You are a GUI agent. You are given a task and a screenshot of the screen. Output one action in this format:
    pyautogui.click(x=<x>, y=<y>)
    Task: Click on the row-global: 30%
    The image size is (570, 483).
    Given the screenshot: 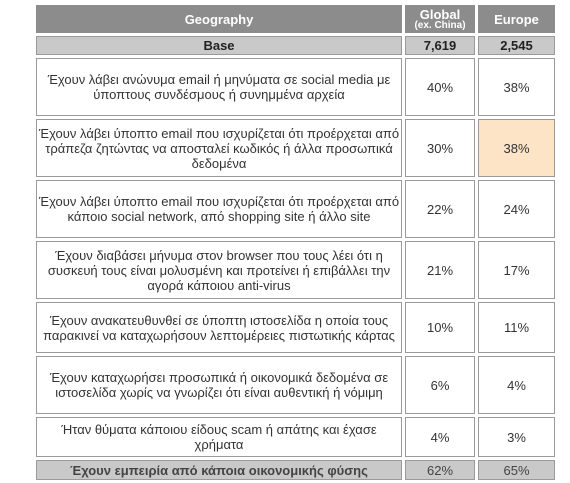 What is the action you would take?
    pyautogui.click(x=440, y=148)
    